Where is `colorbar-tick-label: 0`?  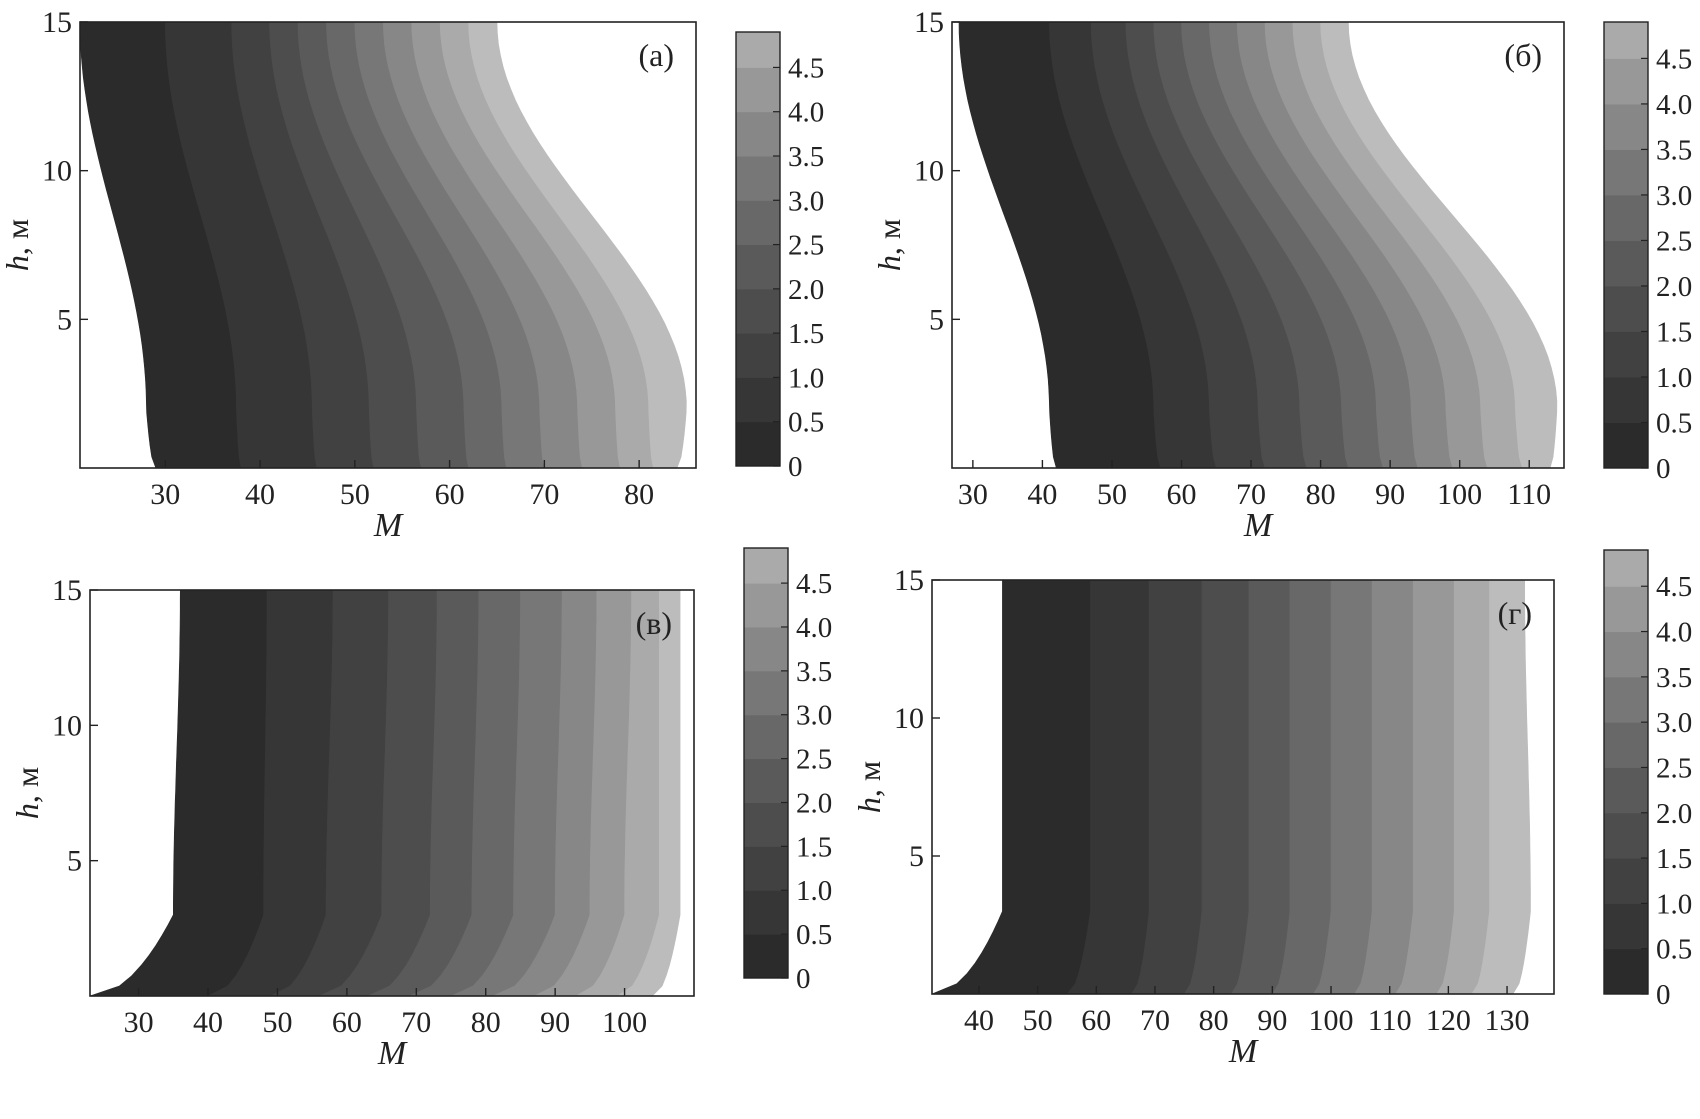
colorbar-tick-label: 0 is located at coordinates (803, 979).